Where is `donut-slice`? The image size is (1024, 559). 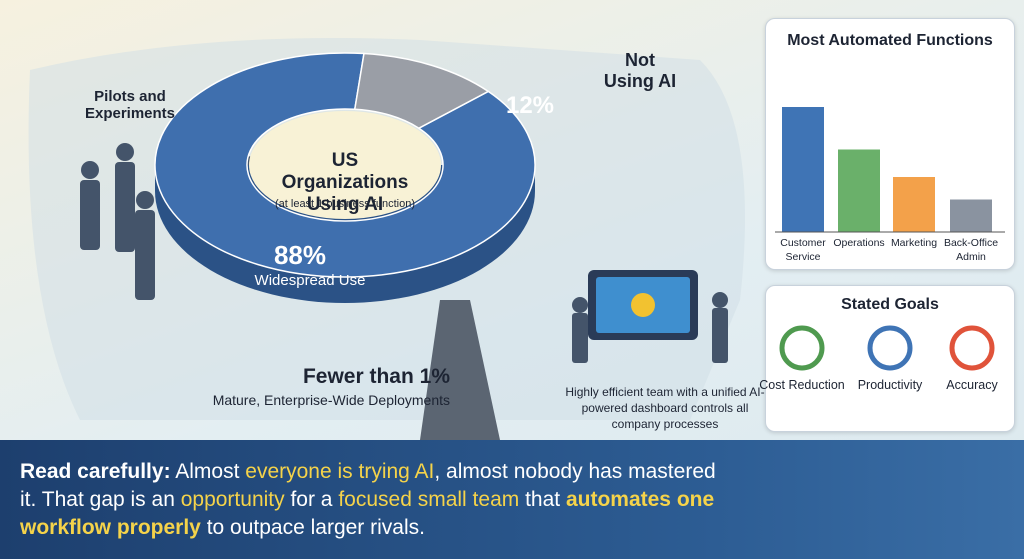
donut-slice is located at coordinates (421, 91).